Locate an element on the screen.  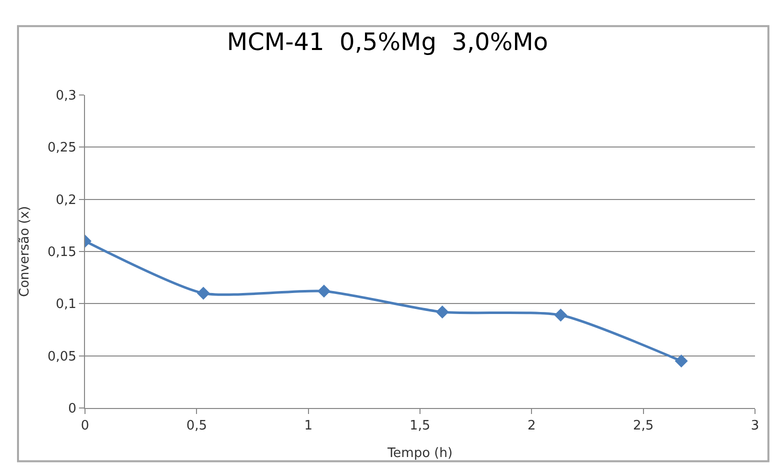
x-tick-label: 1 is located at coordinates (308, 426).